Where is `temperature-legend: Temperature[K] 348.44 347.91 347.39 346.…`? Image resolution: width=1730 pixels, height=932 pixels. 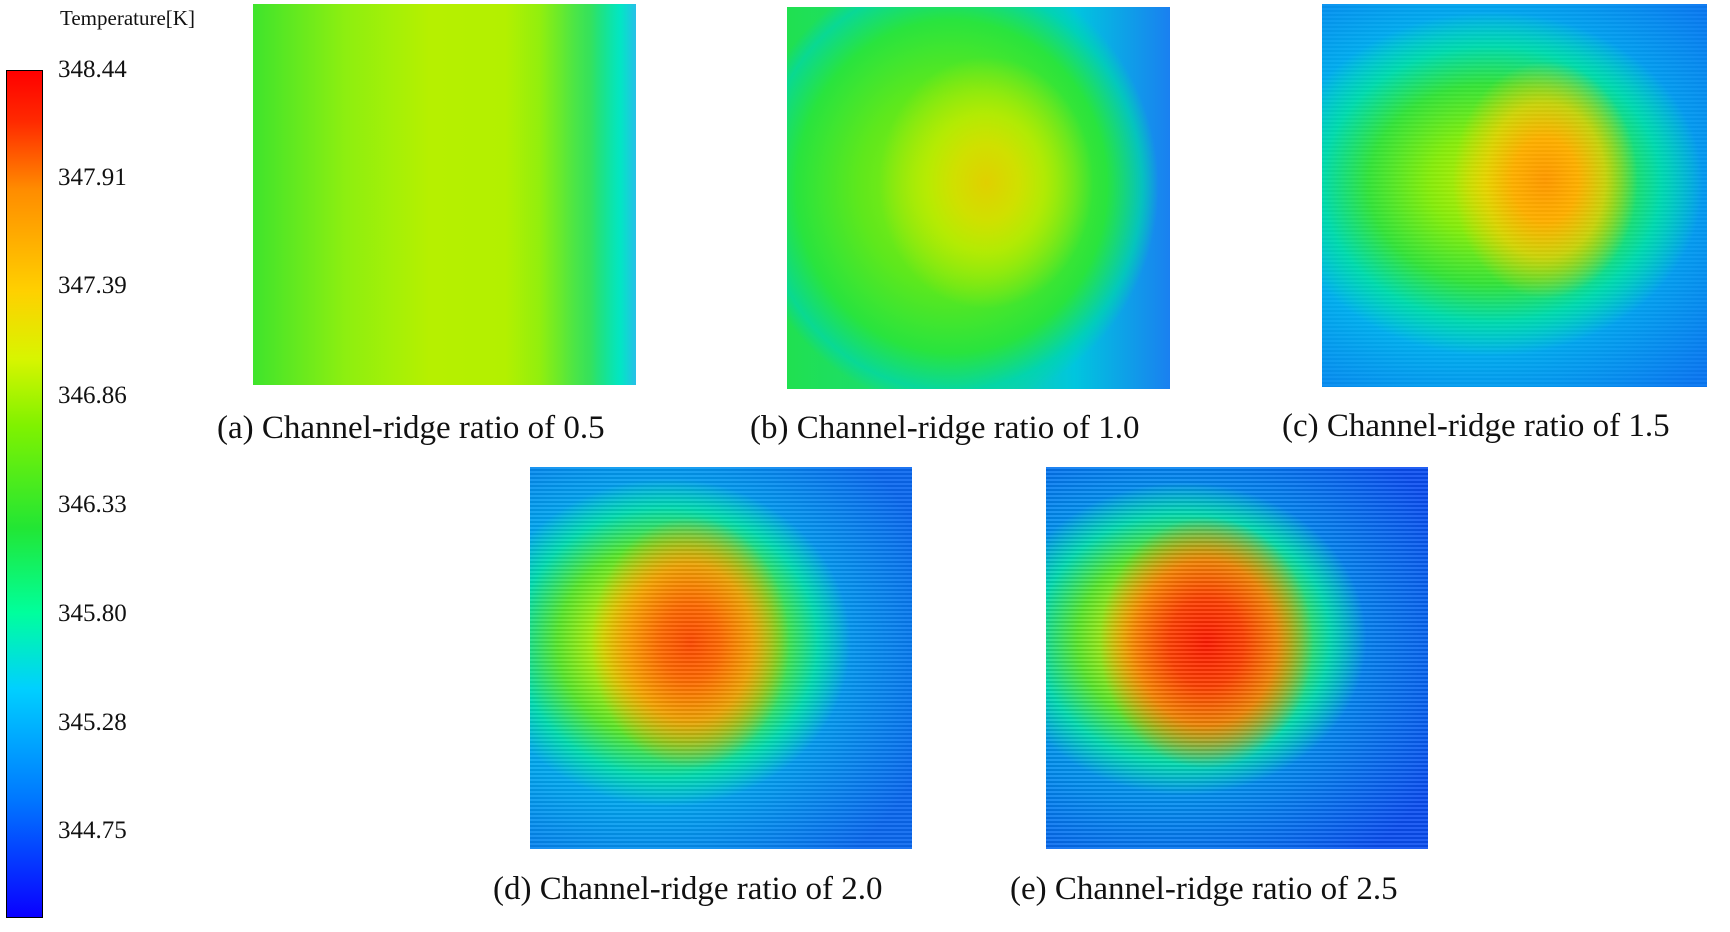
temperature-legend: Temperature[K] 348.44 347.91 347.39 346.… is located at coordinates (125, 466).